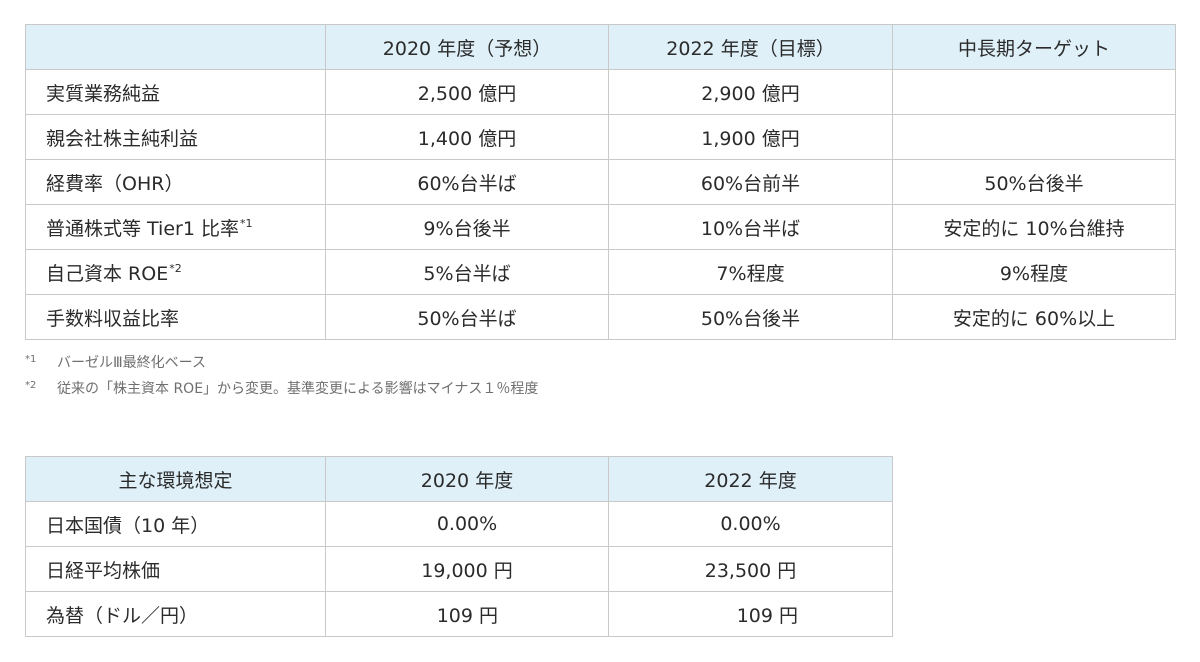 Image resolution: width=1200 pixels, height=662 pixels. Describe the element at coordinates (750, 479) in the screenshot. I see `header-cell-2022: 2022 年度` at that location.